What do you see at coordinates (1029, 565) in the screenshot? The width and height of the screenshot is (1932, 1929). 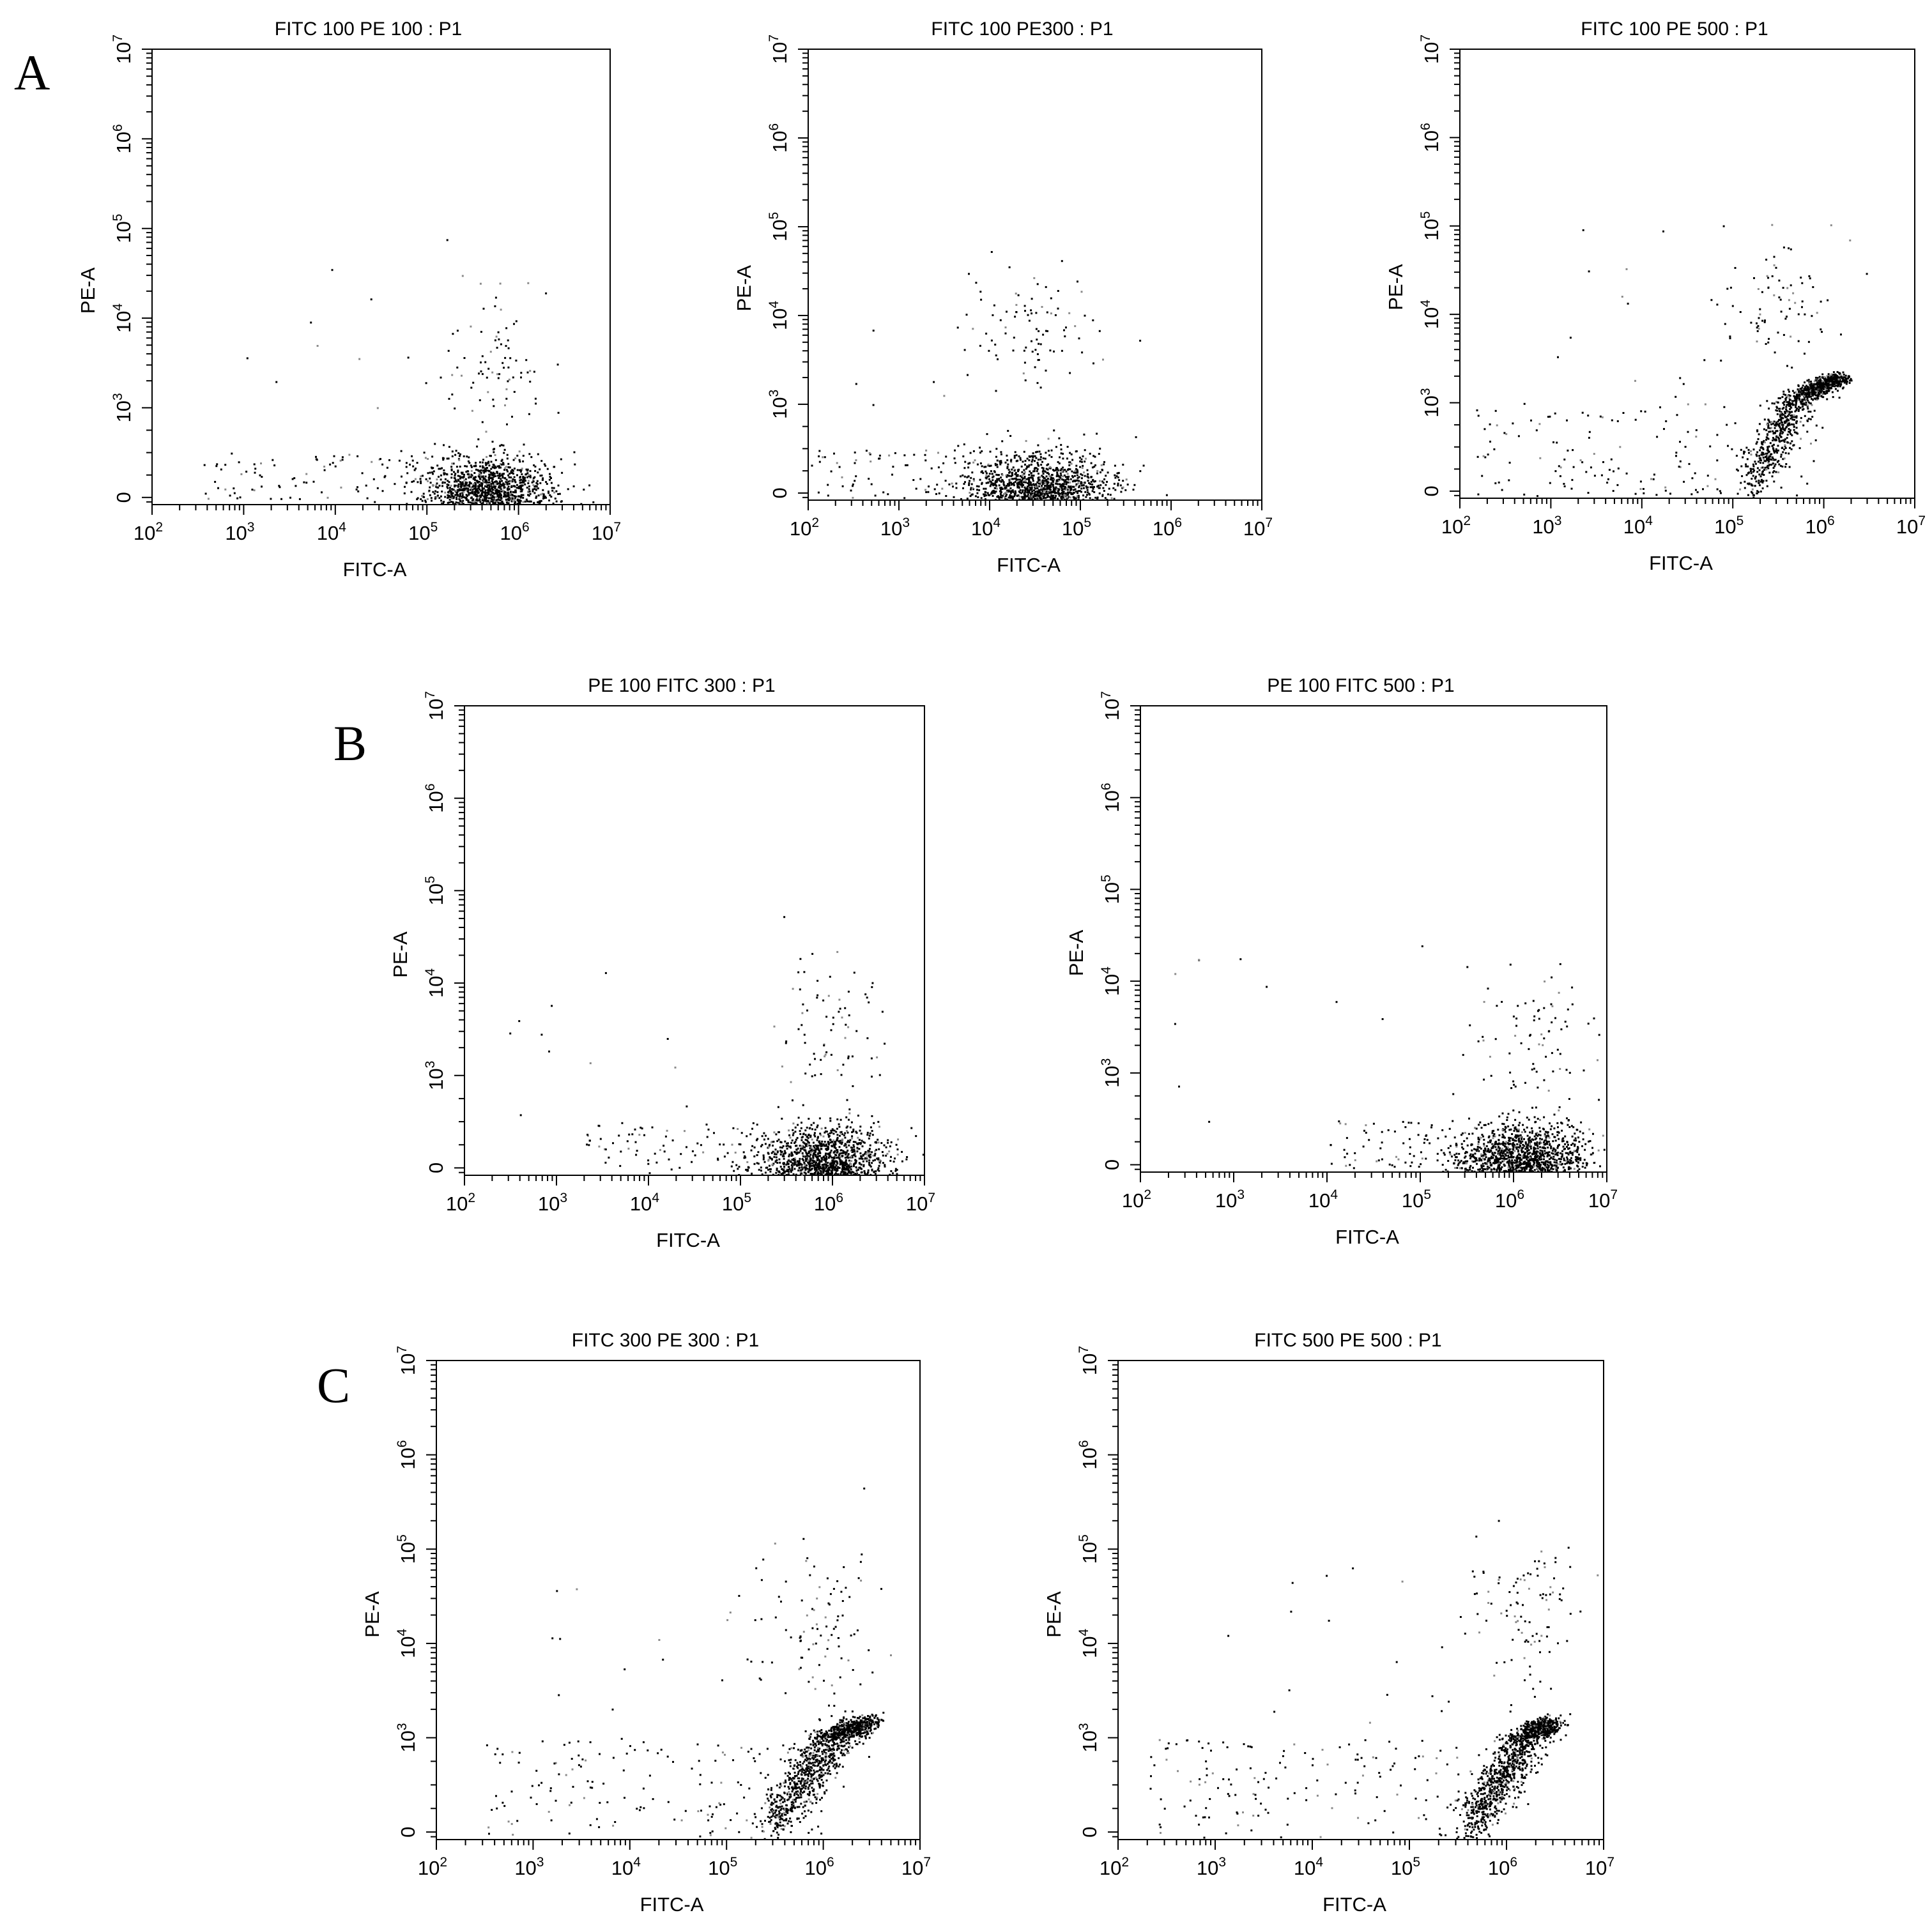 I see `x-axis-label: FITC-A` at bounding box center [1029, 565].